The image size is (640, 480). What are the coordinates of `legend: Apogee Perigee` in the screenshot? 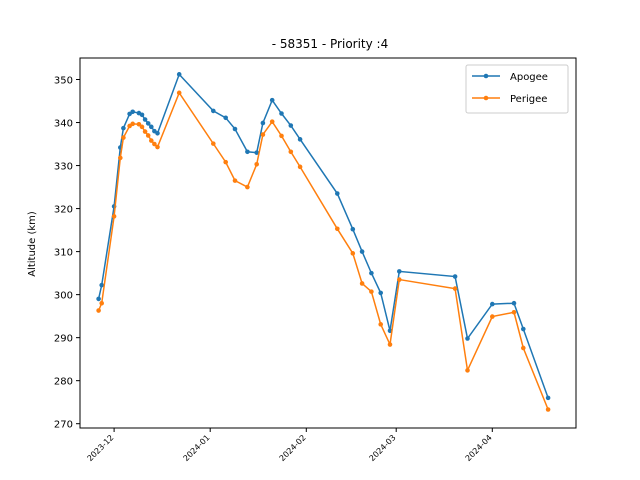 It's located at (517, 89).